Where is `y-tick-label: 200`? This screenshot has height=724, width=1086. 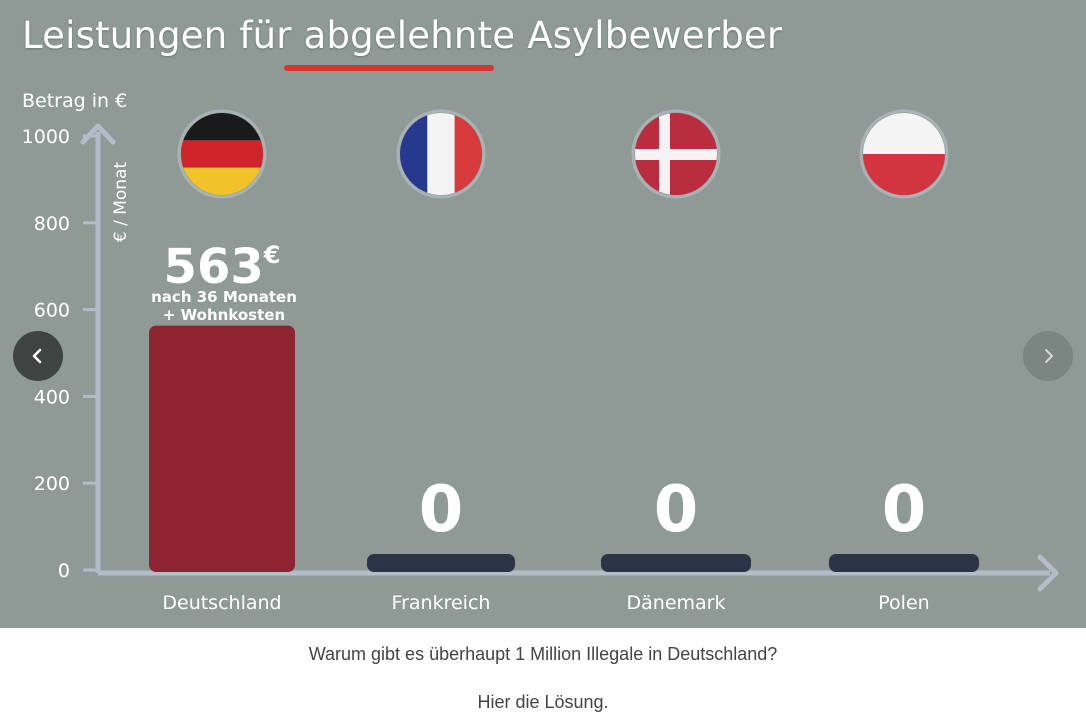
y-tick-label: 200 is located at coordinates (52, 484).